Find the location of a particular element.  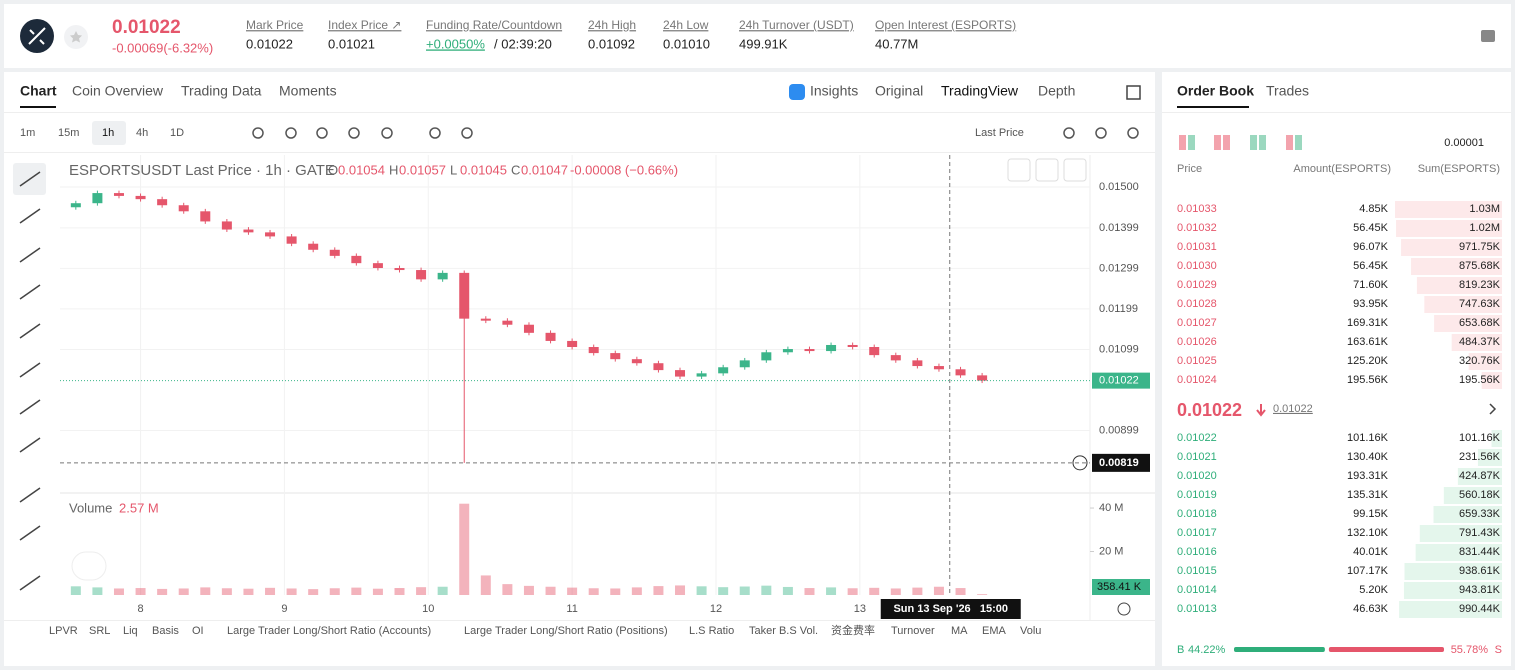

chart-tab: Moments is located at coordinates (308, 91).